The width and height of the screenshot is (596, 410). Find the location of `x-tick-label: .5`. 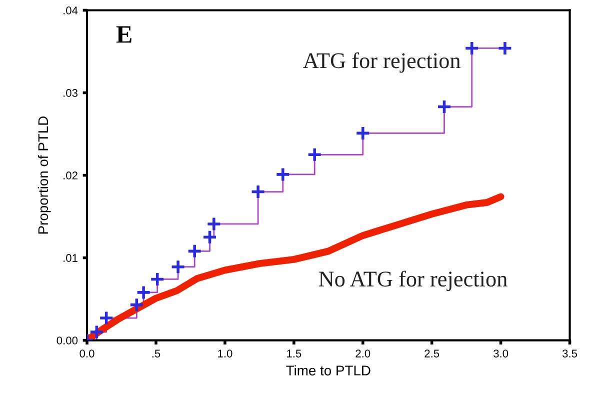

x-tick-label: .5 is located at coordinates (156, 354).